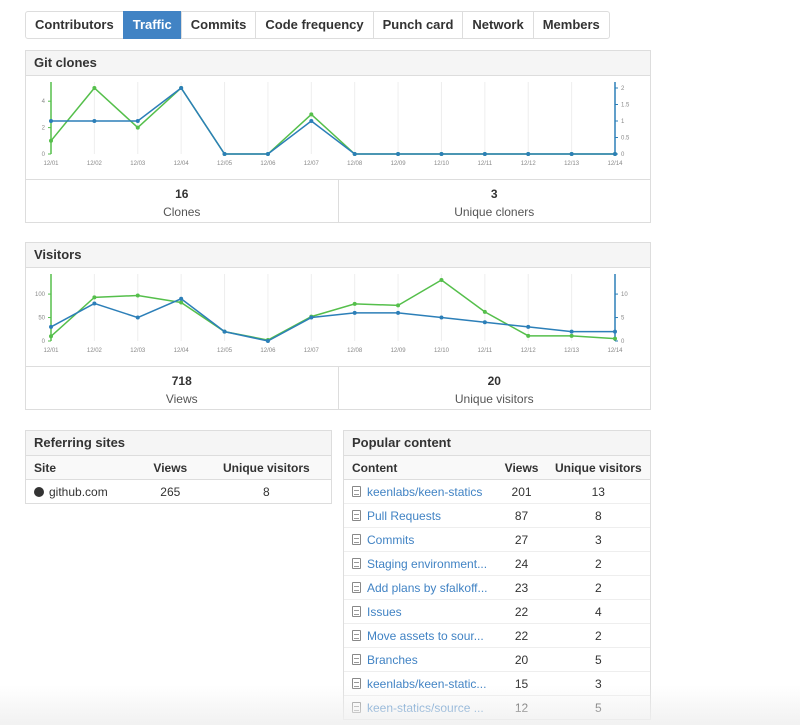 The image size is (800, 725). I want to click on x-tick-label: 12/08, so click(355, 351).